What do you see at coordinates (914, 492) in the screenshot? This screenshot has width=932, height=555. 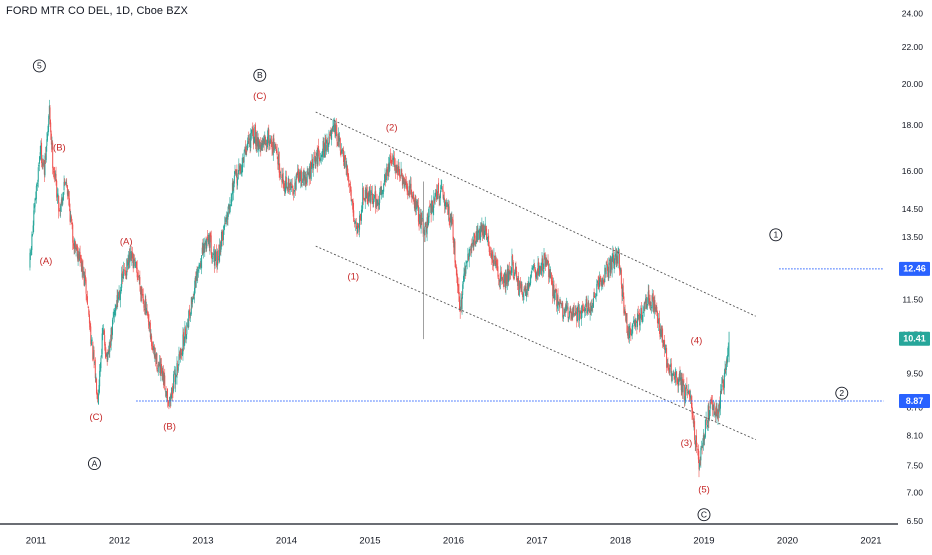 I see `y-tick-label: 7.00` at bounding box center [914, 492].